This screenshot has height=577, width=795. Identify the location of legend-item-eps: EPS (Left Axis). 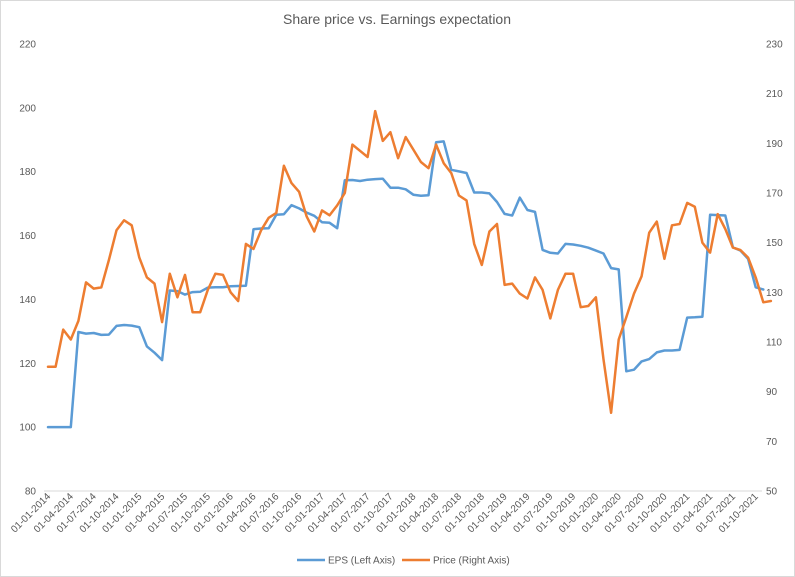
(346, 561).